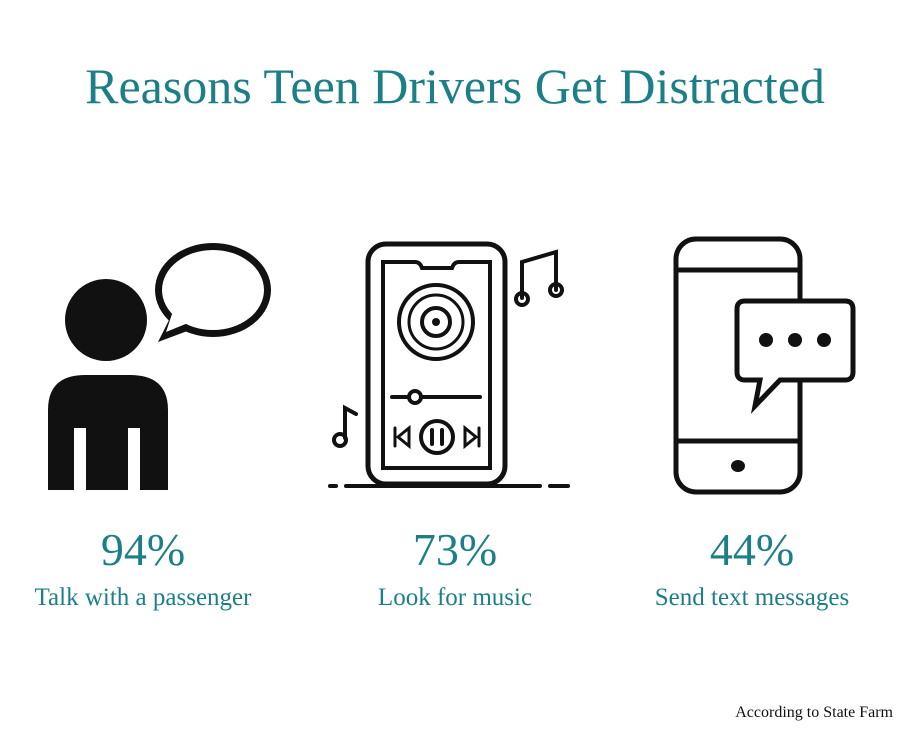 The image size is (900, 729). What do you see at coordinates (455, 549) in the screenshot?
I see `percent: 73%` at bounding box center [455, 549].